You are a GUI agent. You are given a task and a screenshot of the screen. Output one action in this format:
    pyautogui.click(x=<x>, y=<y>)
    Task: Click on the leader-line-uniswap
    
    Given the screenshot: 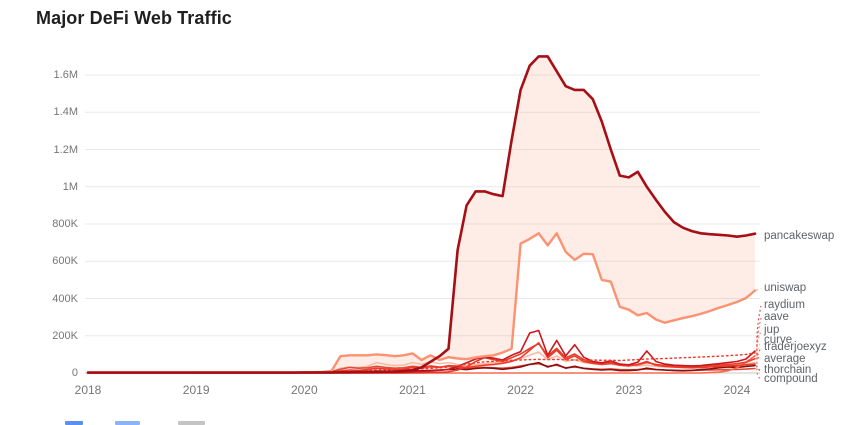 What is the action you would take?
    pyautogui.click(x=759, y=289)
    